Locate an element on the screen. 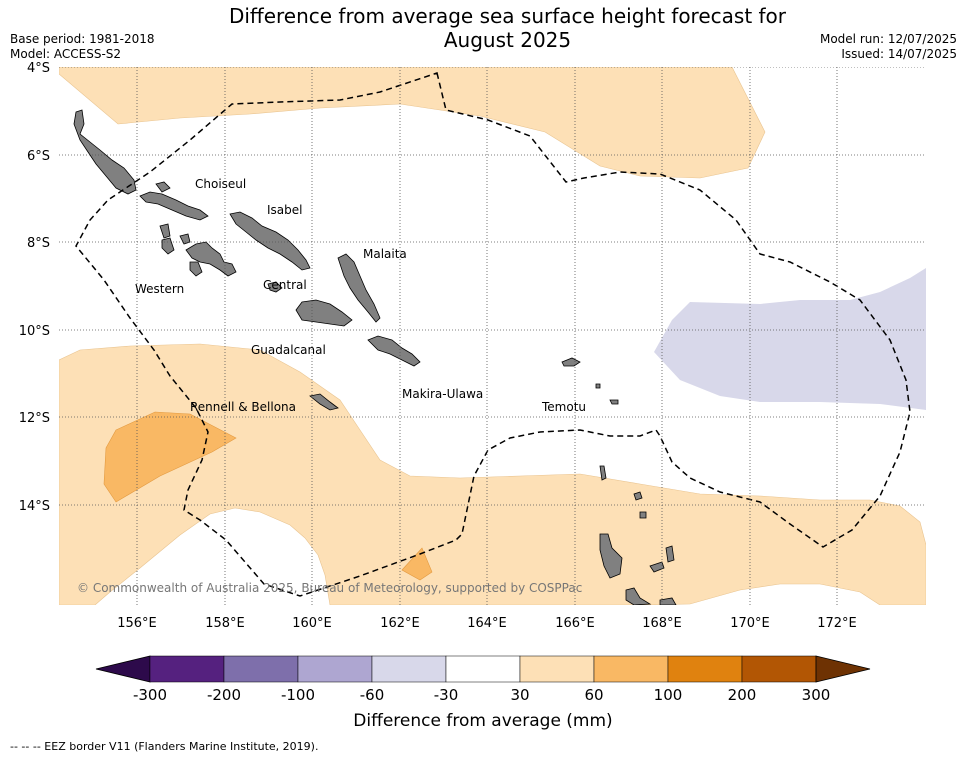 This screenshot has width=965, height=758. island-western-a is located at coordinates (174, 206).